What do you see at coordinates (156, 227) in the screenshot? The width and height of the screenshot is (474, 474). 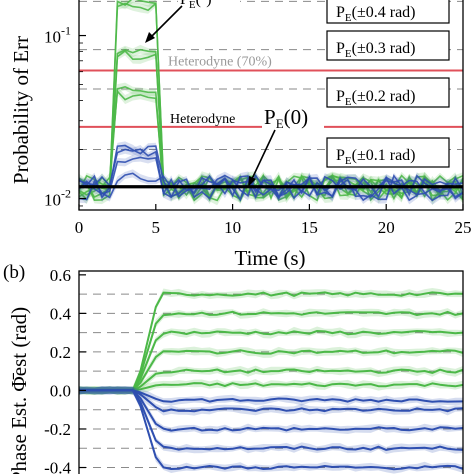 I see `x-tick-label: 5` at bounding box center [156, 227].